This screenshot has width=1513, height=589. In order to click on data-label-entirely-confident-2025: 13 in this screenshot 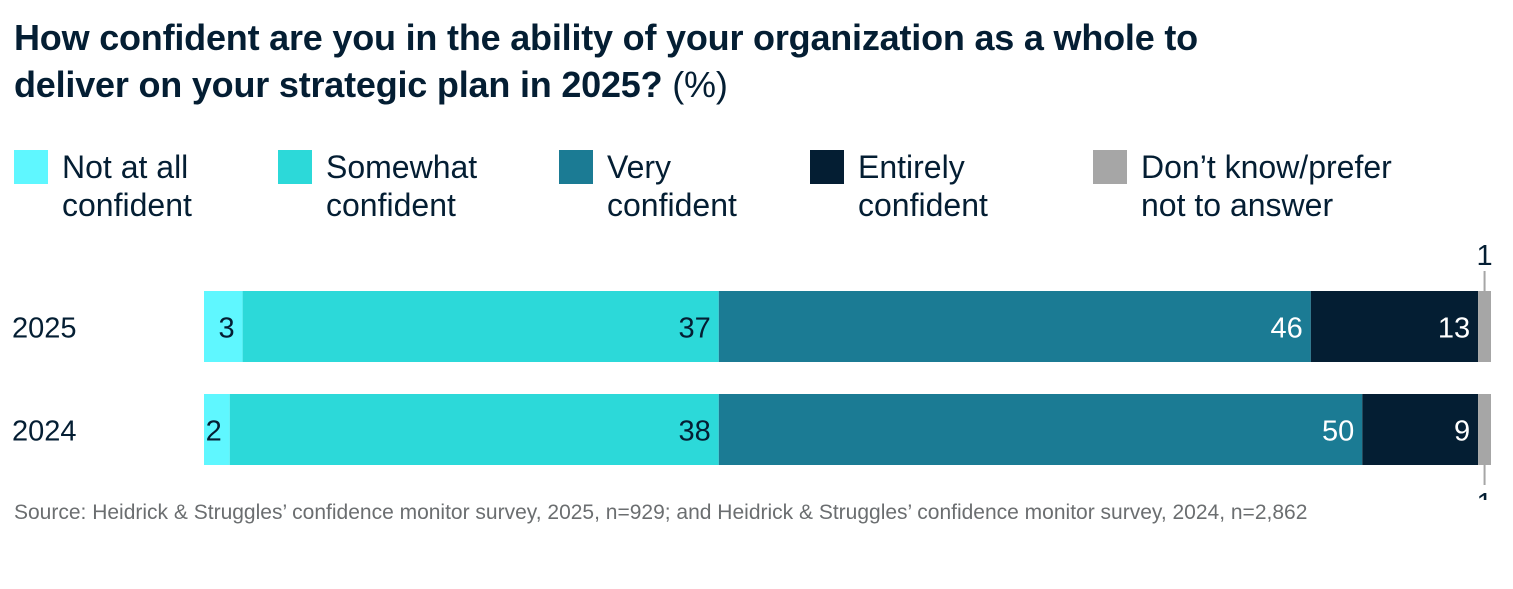, I will do `click(1454, 329)`.